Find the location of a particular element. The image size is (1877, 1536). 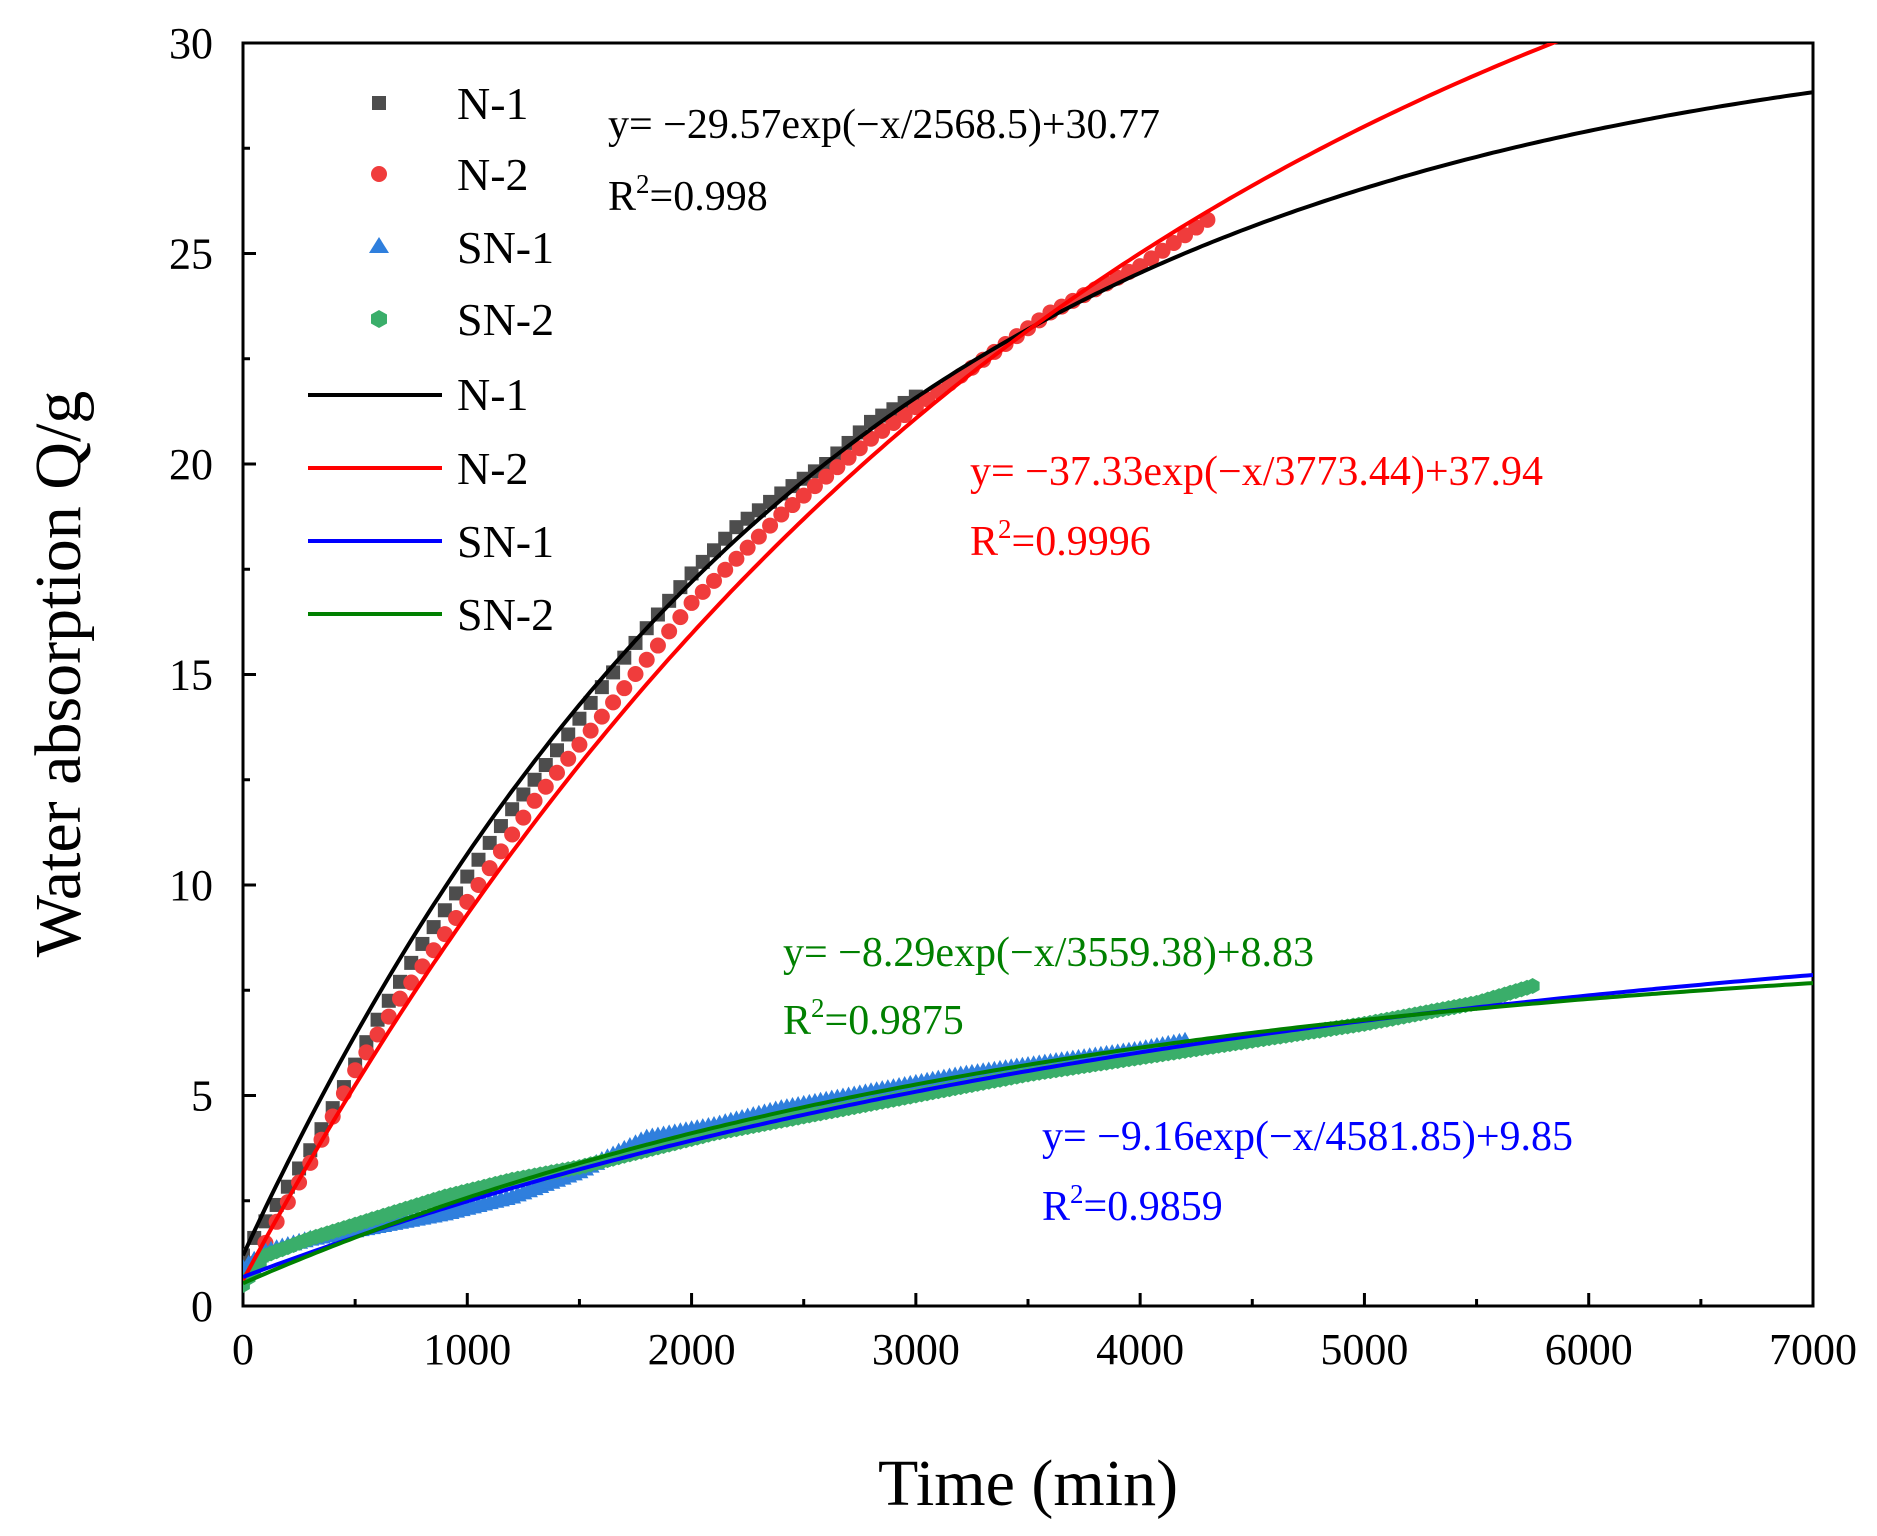

y-tick-label: 20 is located at coordinates (191, 464).